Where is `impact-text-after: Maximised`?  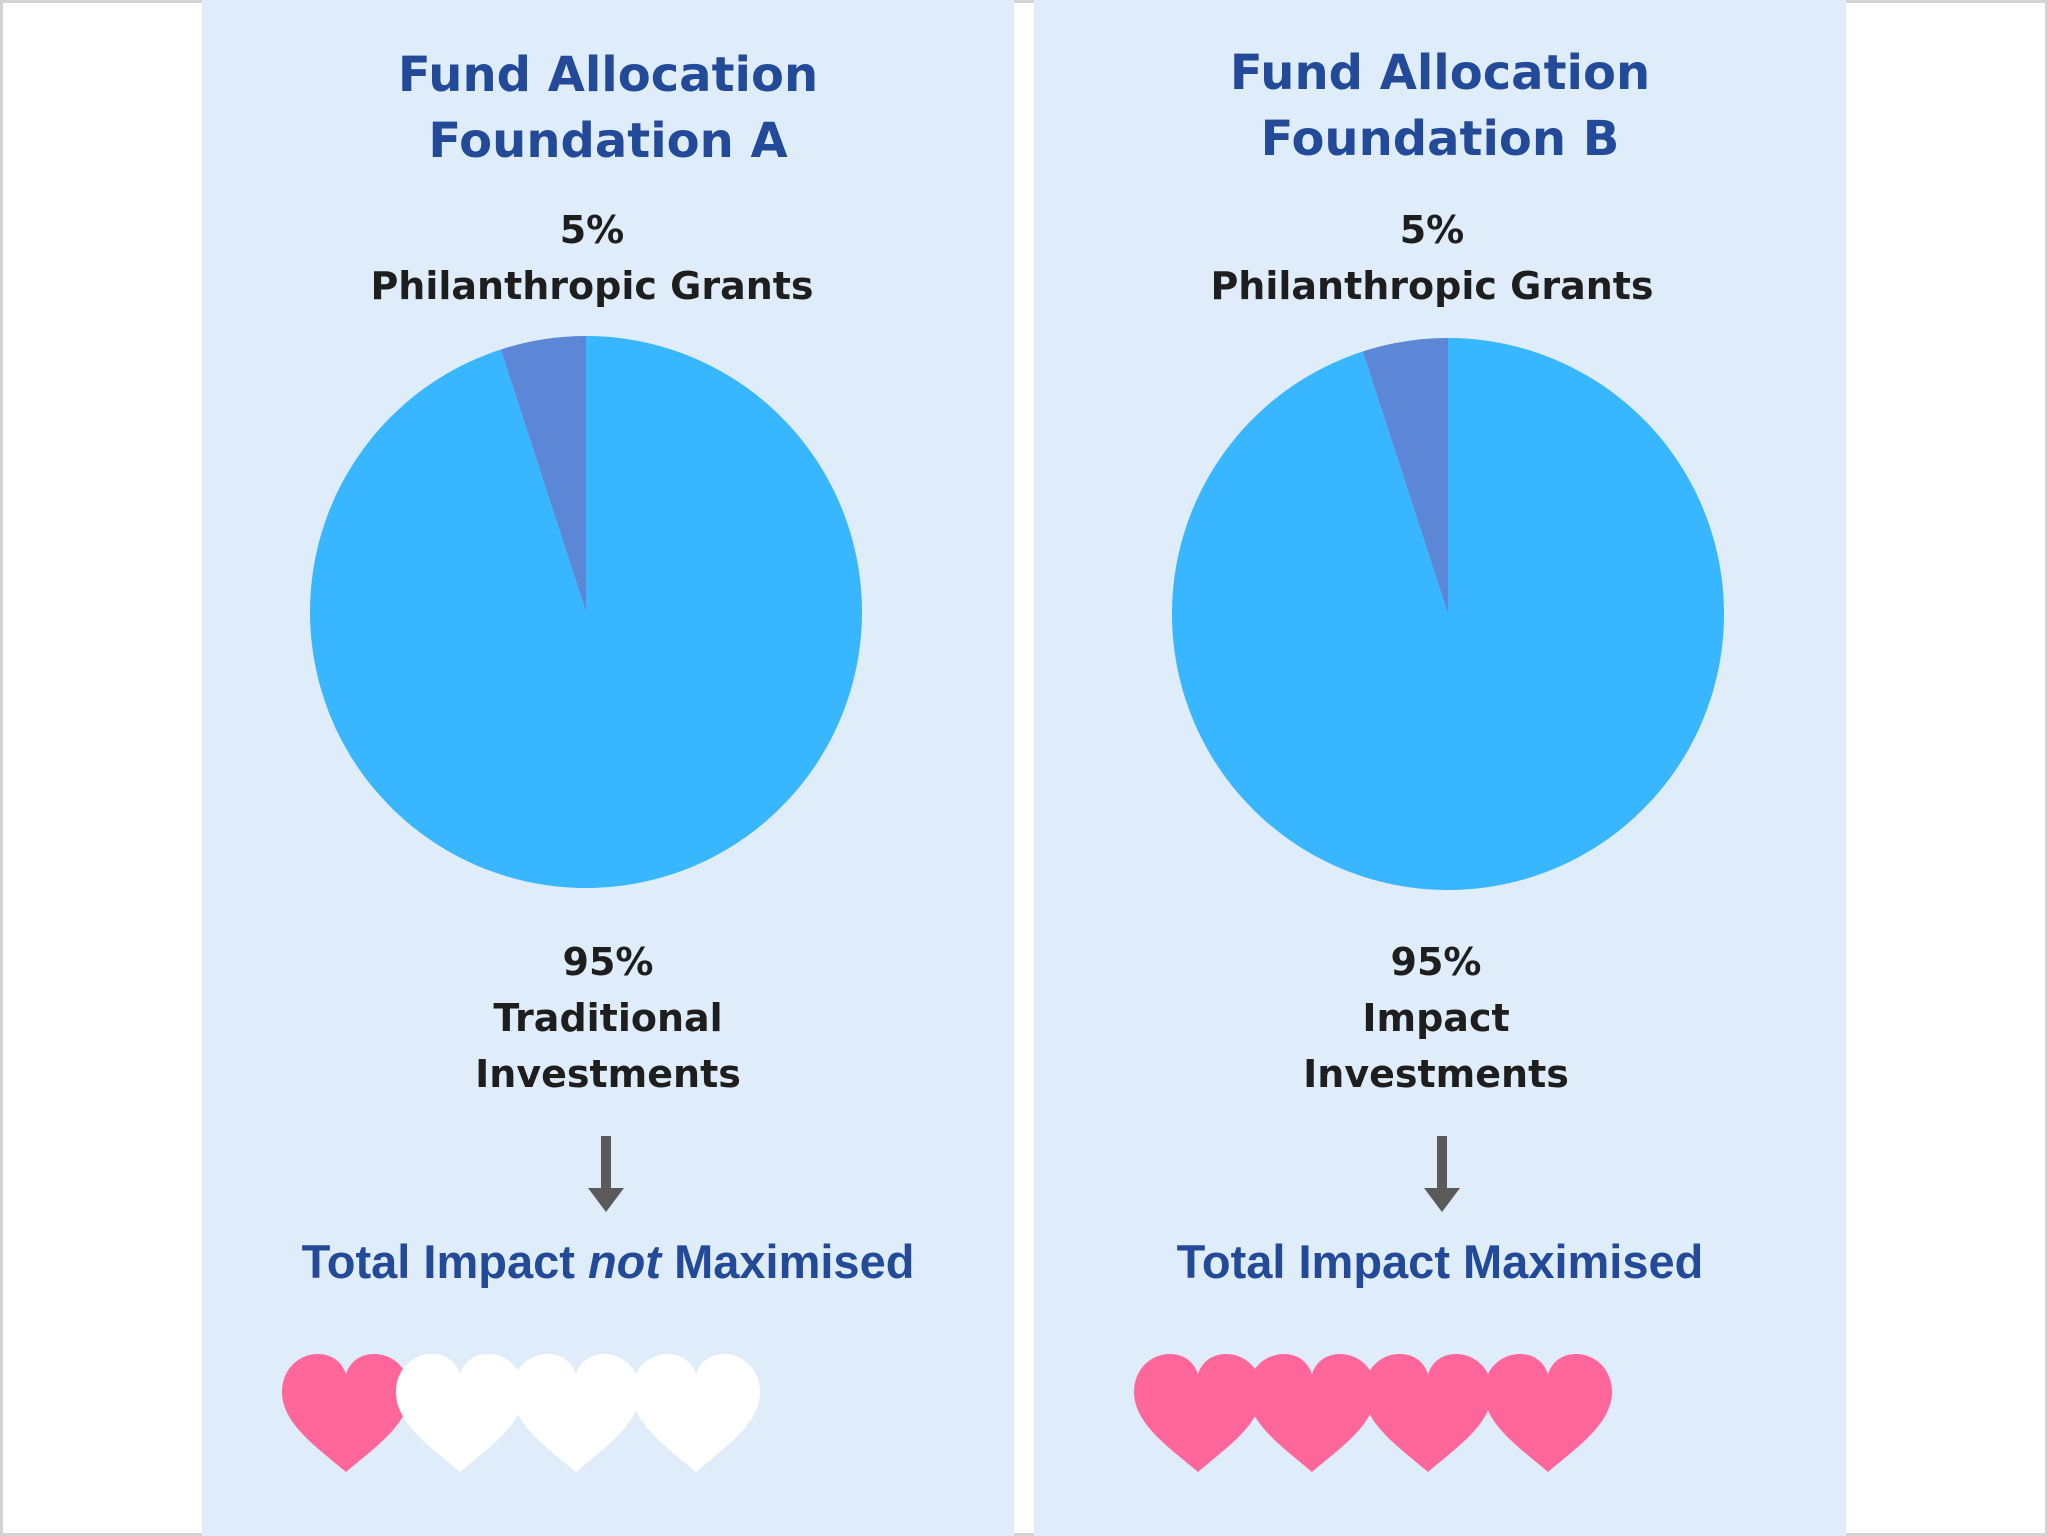
impact-text-after: Maximised is located at coordinates (788, 1261).